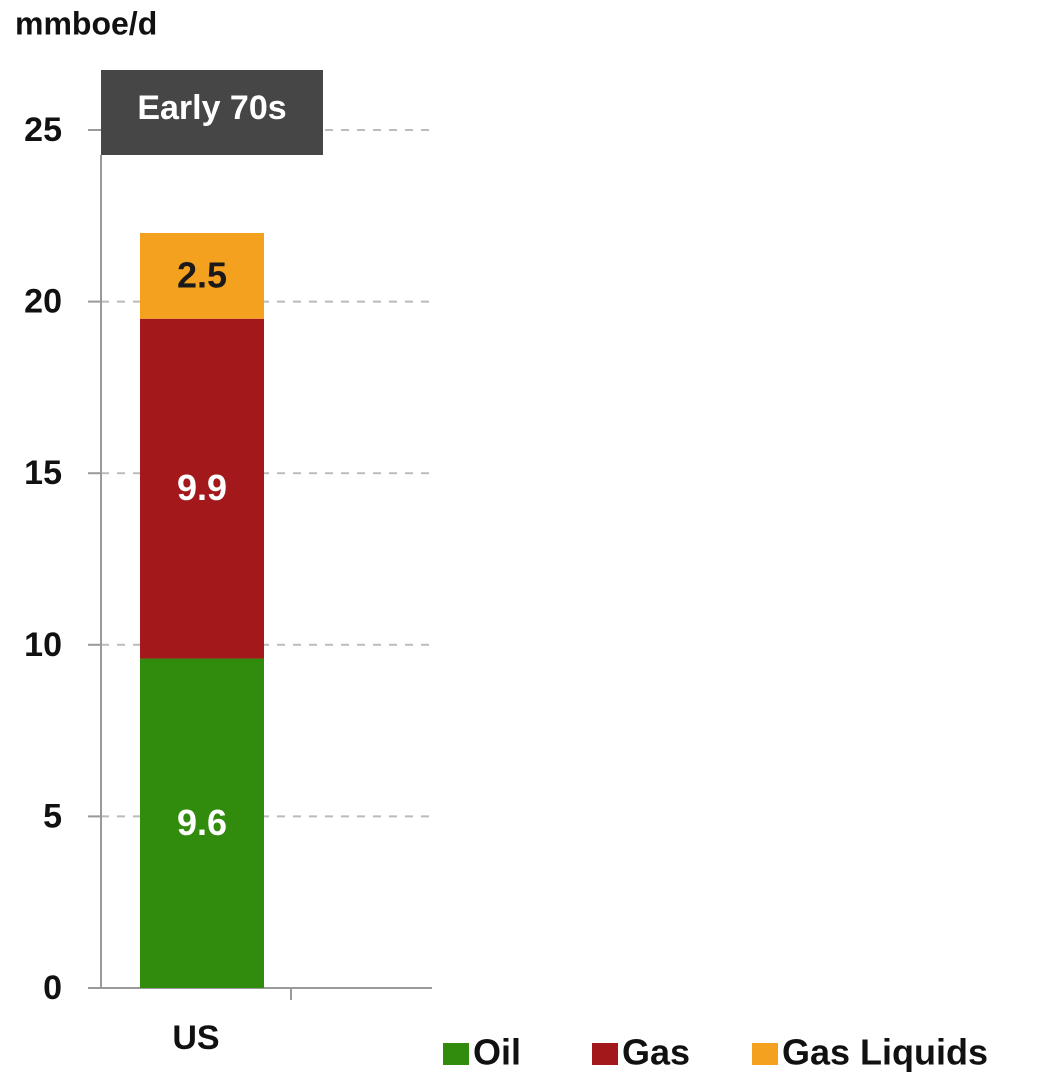 This screenshot has height=1077, width=1045. Describe the element at coordinates (497, 1052) in the screenshot. I see `legend-label: Oil` at that location.